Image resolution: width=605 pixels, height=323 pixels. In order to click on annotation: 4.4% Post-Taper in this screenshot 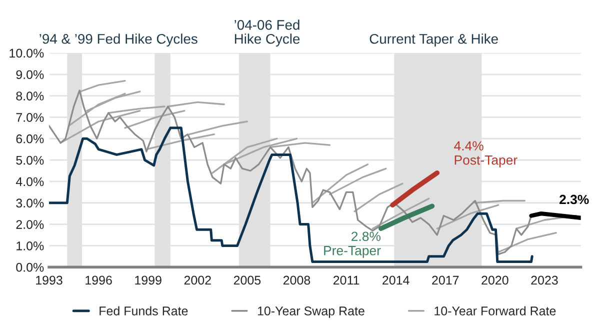, I will do `click(486, 154)`.